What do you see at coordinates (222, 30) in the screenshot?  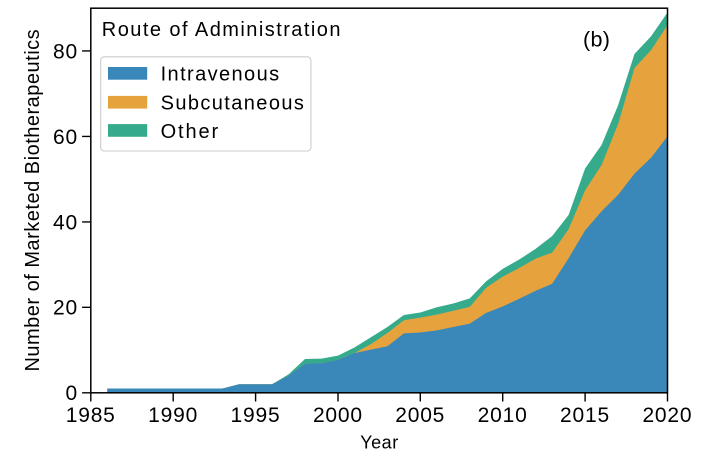 I see `svg-text: Route of Administration` at bounding box center [222, 30].